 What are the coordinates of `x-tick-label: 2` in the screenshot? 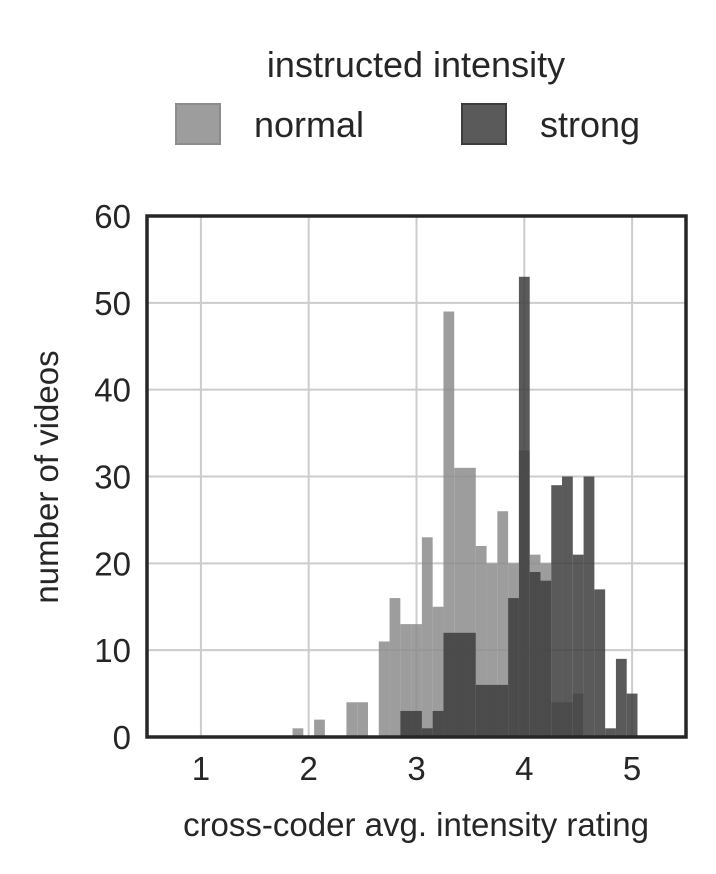 It's located at (309, 768).